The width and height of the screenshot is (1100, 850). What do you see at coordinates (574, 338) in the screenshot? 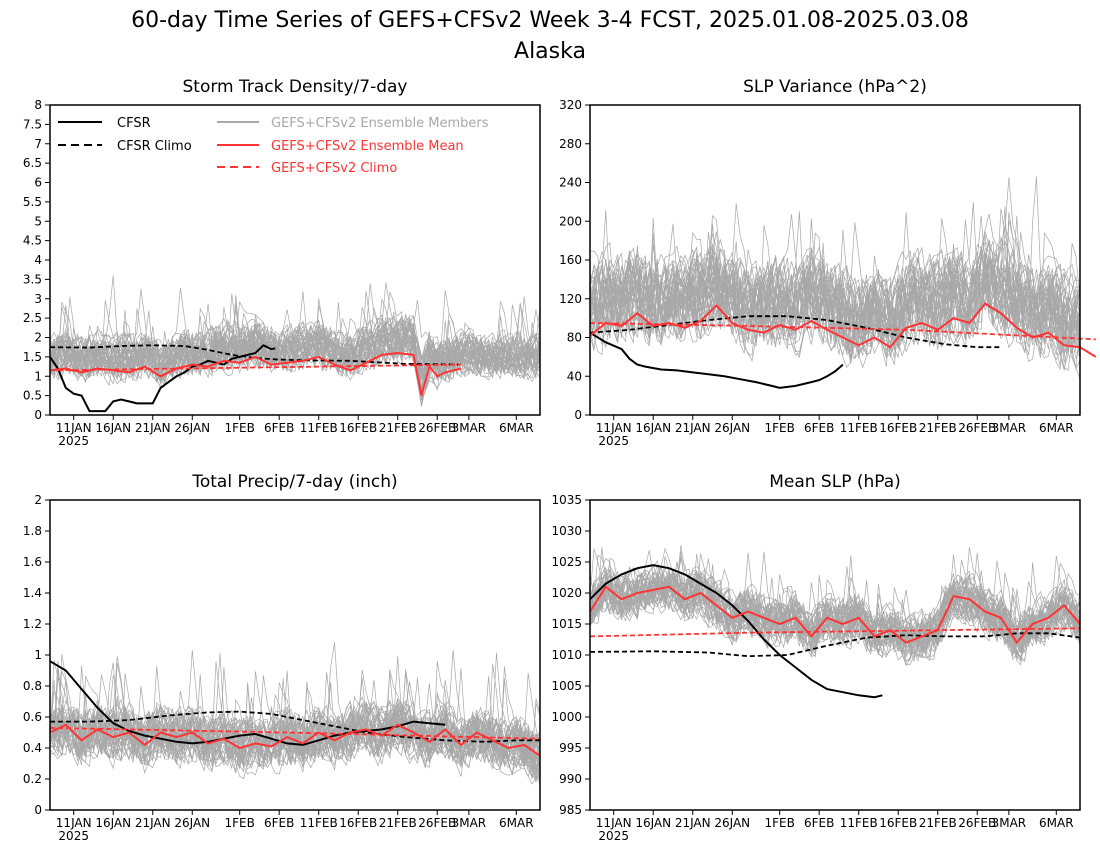
I see `y-tick-label: 80` at bounding box center [574, 338].